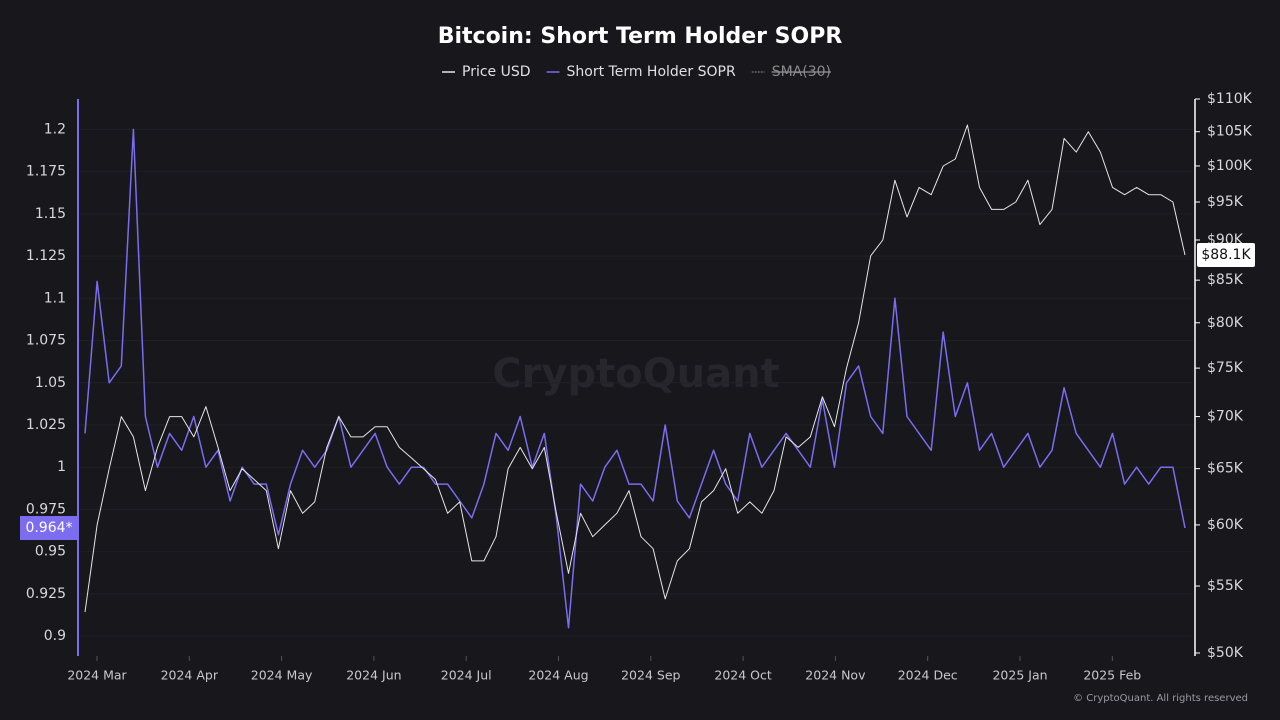 Image resolution: width=1280 pixels, height=720 pixels. I want to click on y2-tick-label: $80K, so click(1225, 323).